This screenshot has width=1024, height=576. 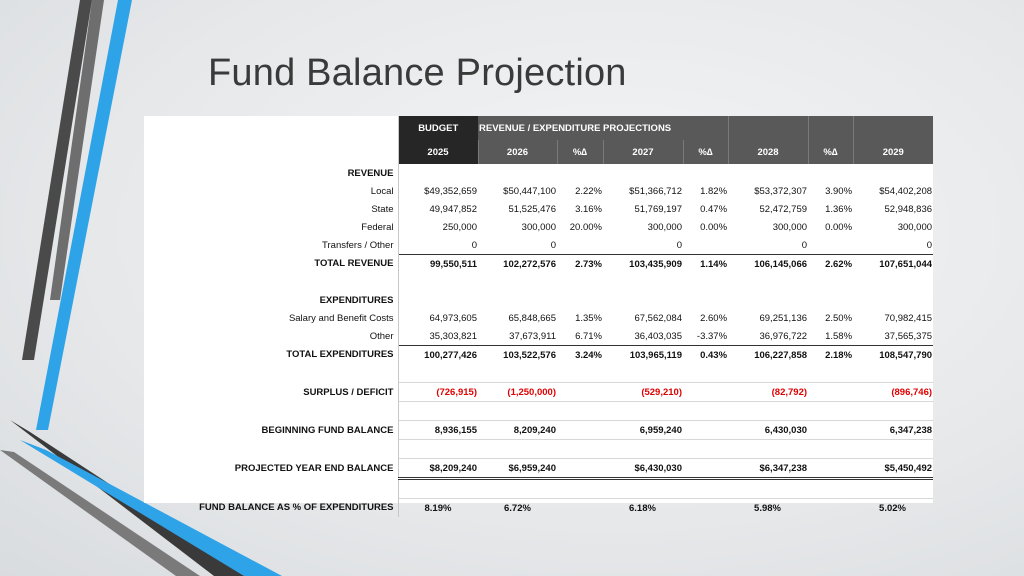 I want to click on cell: 2.62%, so click(x=831, y=263).